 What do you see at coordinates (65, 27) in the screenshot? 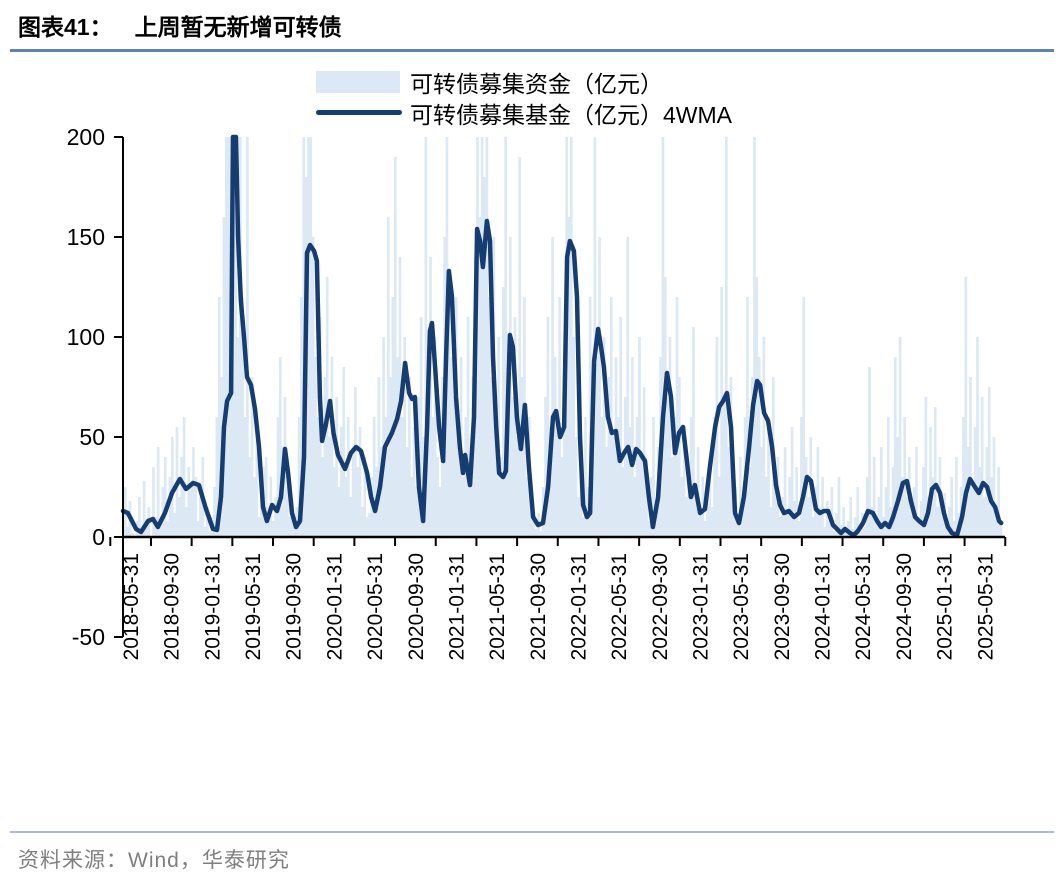
I see `figure-label: 图表41：` at bounding box center [65, 27].